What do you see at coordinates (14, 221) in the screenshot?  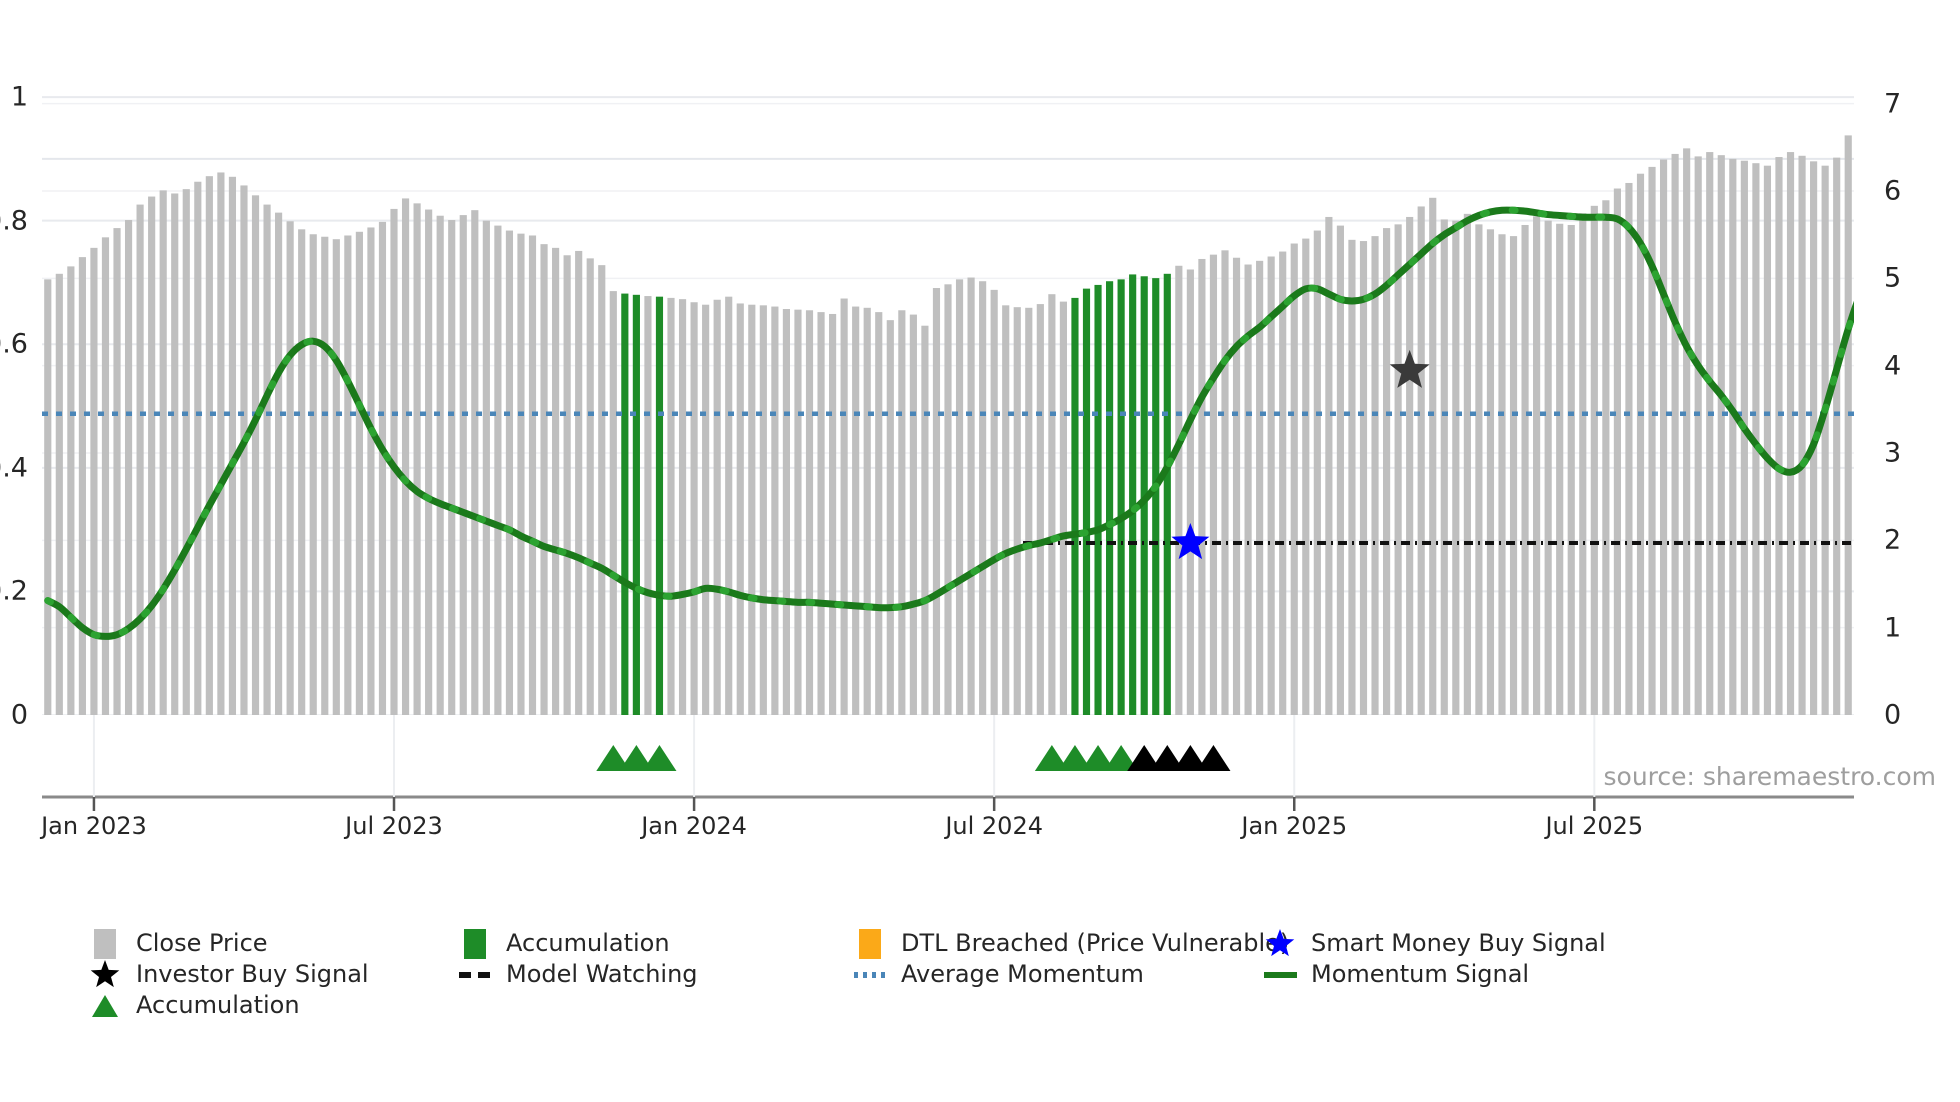 I see `left-axis-tick-label: 0.8` at bounding box center [14, 221].